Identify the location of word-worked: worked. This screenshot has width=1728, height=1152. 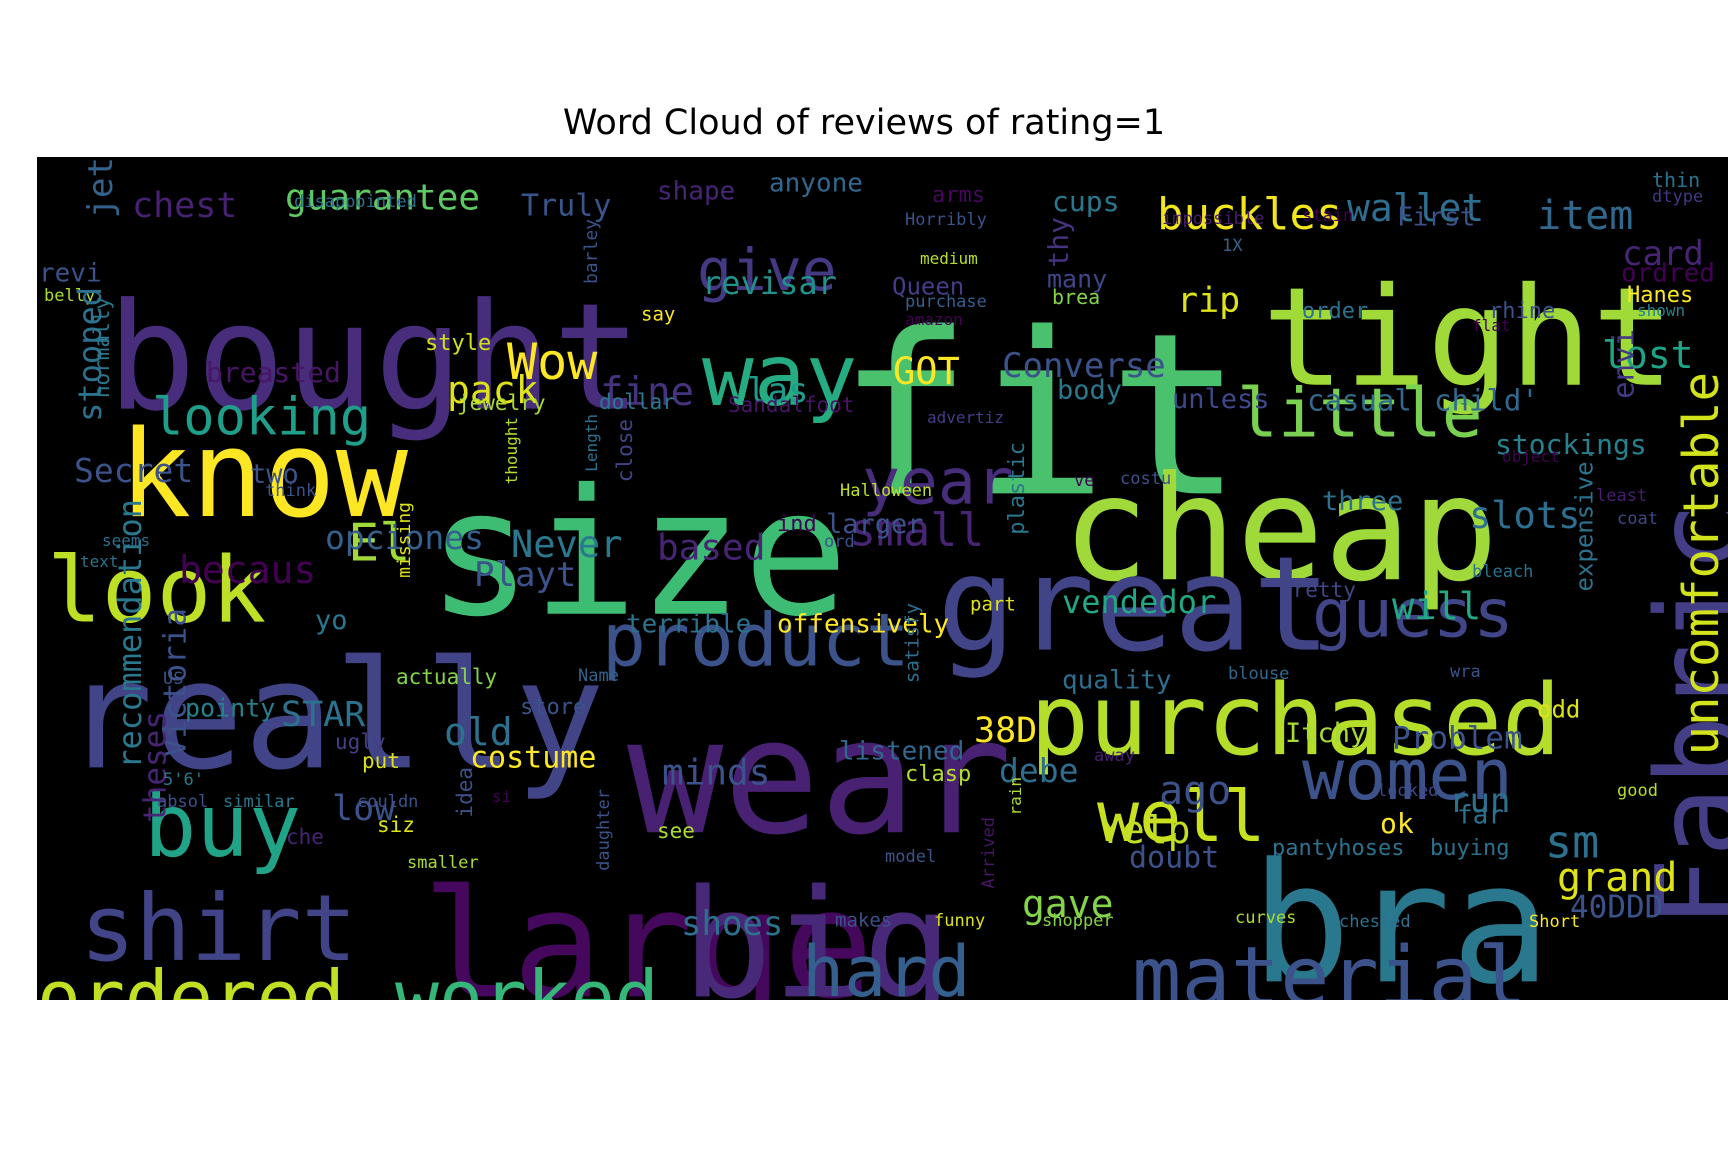
(527, 978).